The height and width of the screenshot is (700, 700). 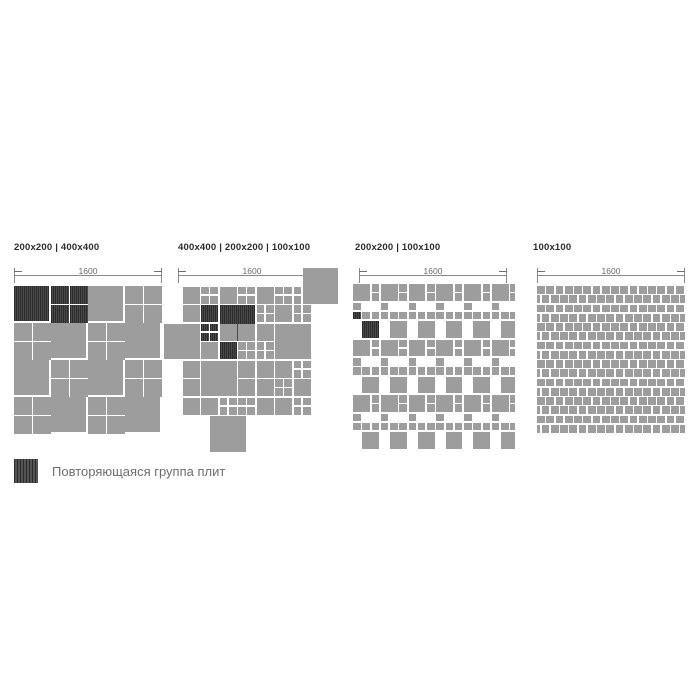 I want to click on pattern-1-title: 200x200 | 400x400, so click(x=57, y=247).